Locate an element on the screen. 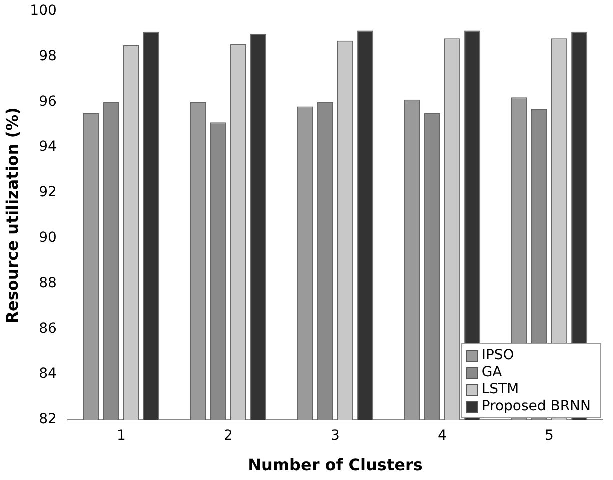 The image size is (613, 480). y-tick-label: 88 is located at coordinates (48, 283).